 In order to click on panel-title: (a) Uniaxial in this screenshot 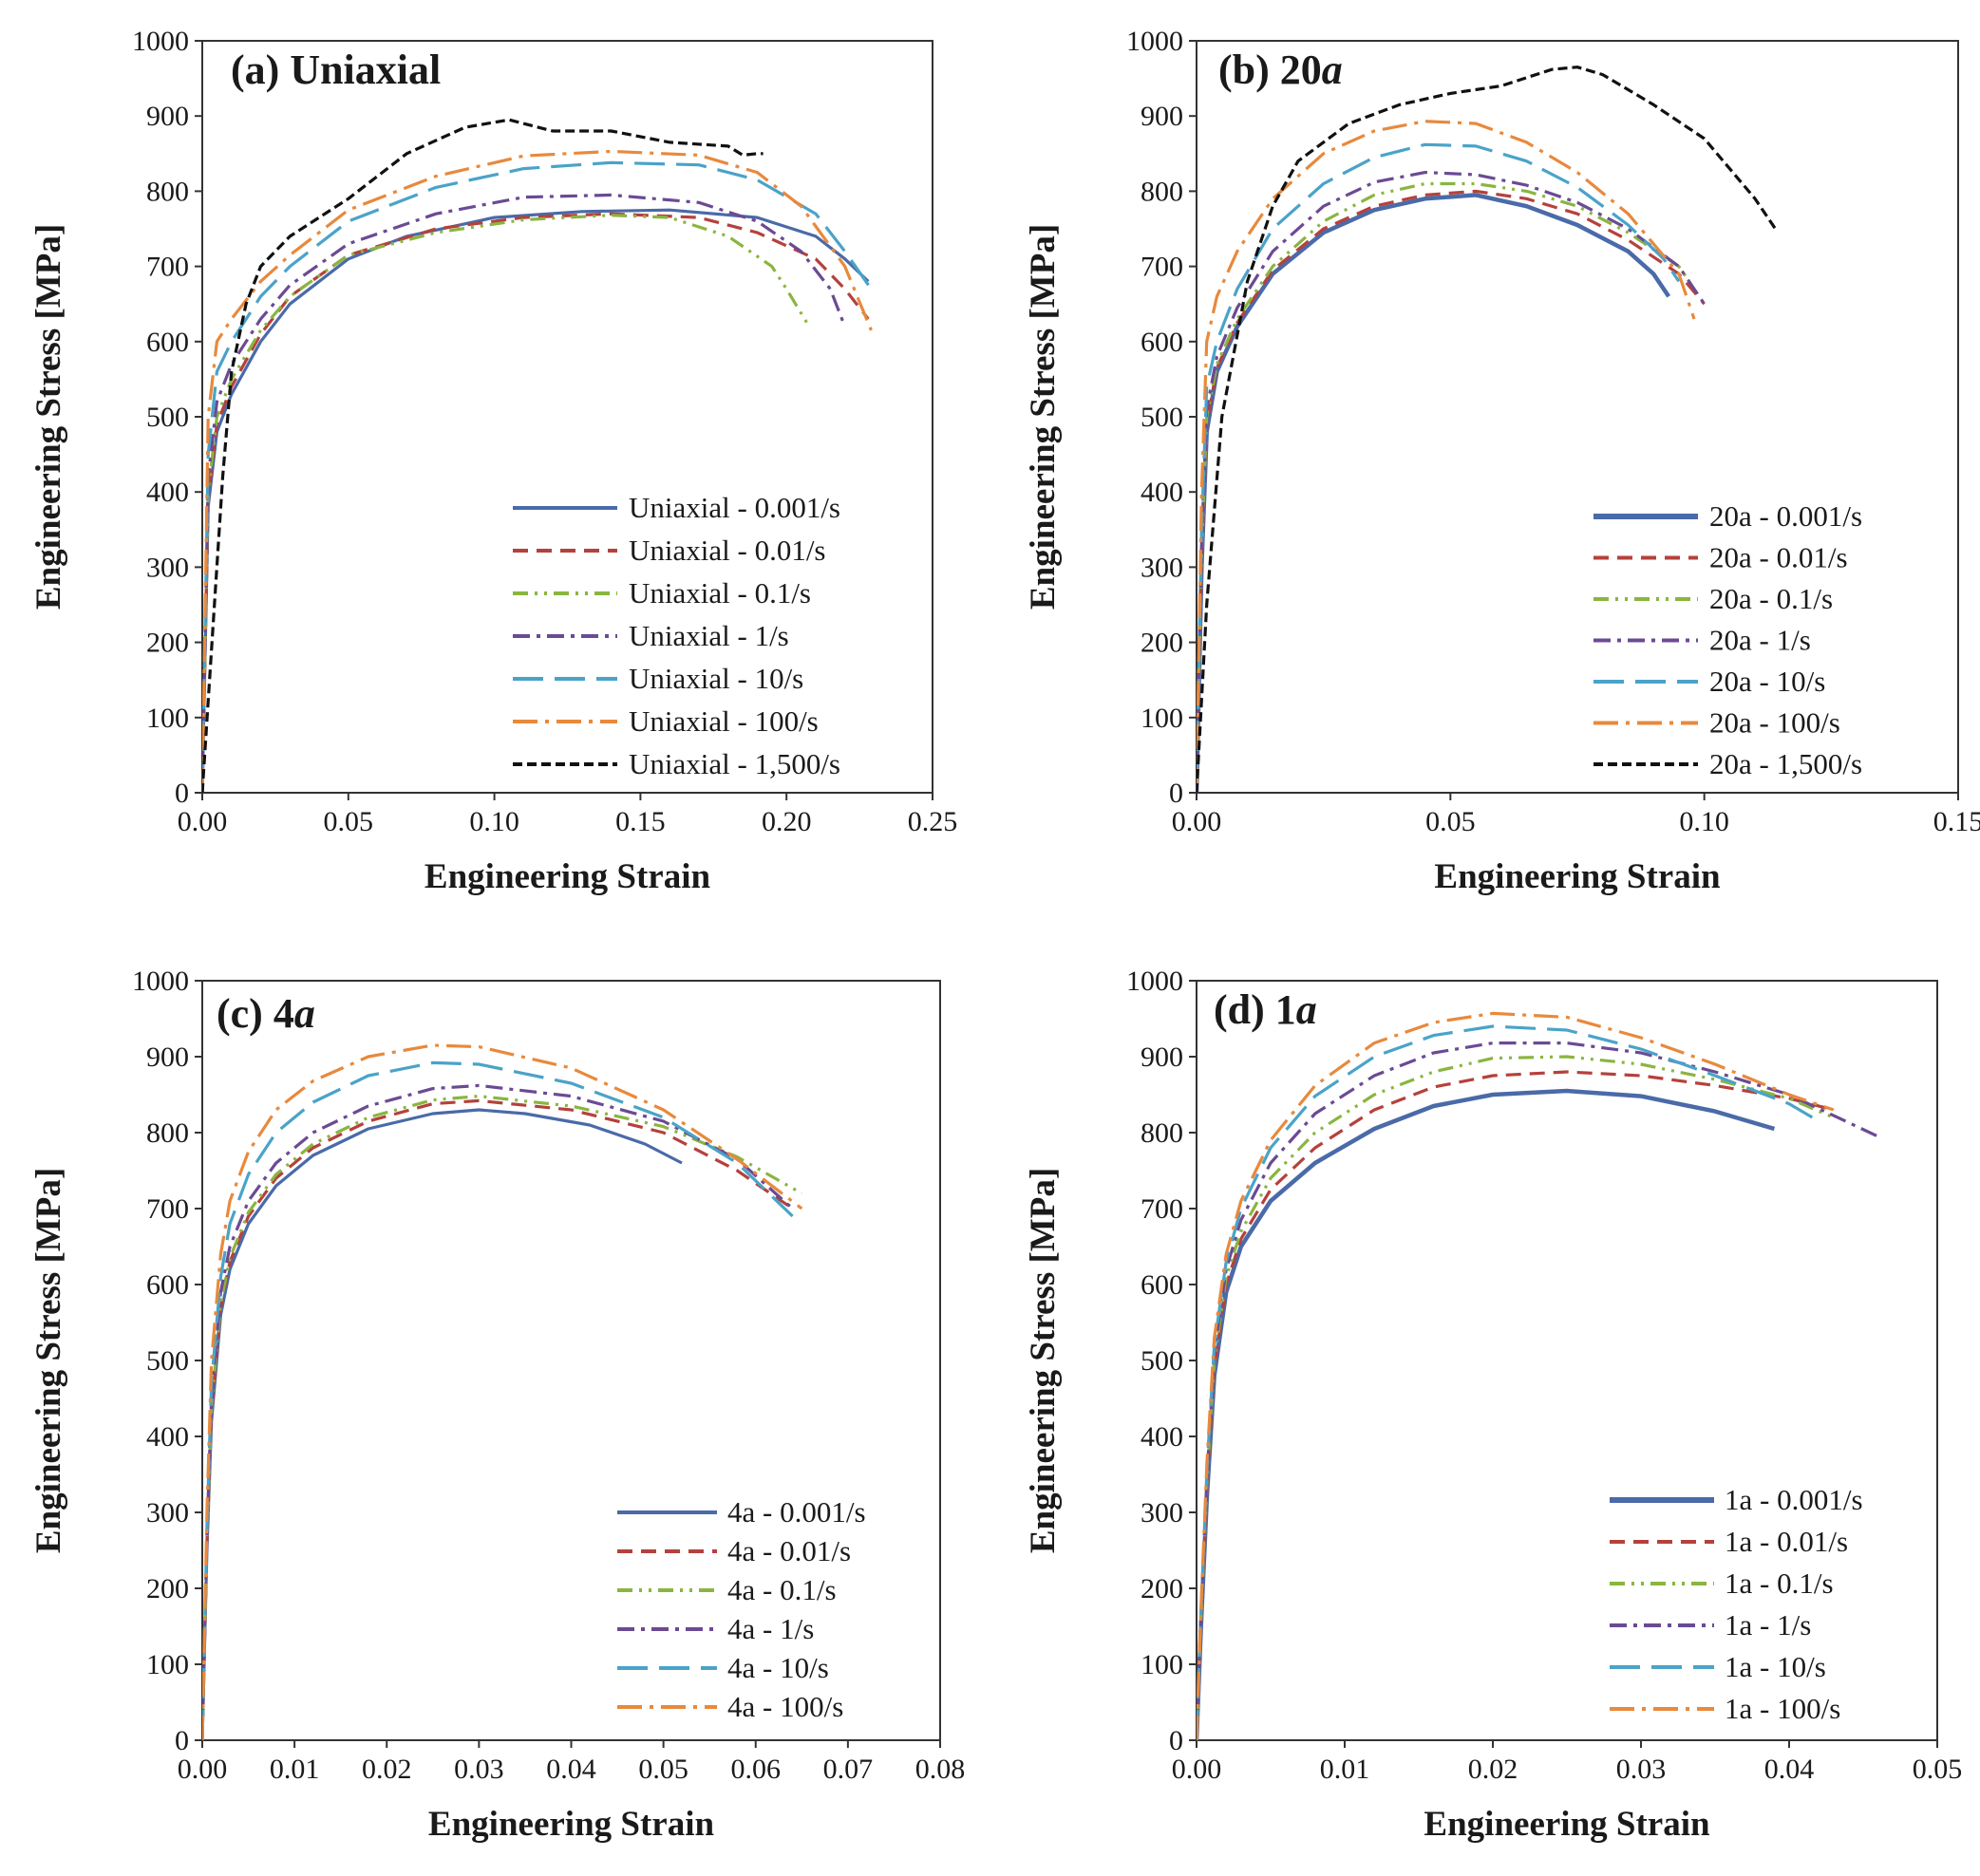, I will do `click(336, 70)`.